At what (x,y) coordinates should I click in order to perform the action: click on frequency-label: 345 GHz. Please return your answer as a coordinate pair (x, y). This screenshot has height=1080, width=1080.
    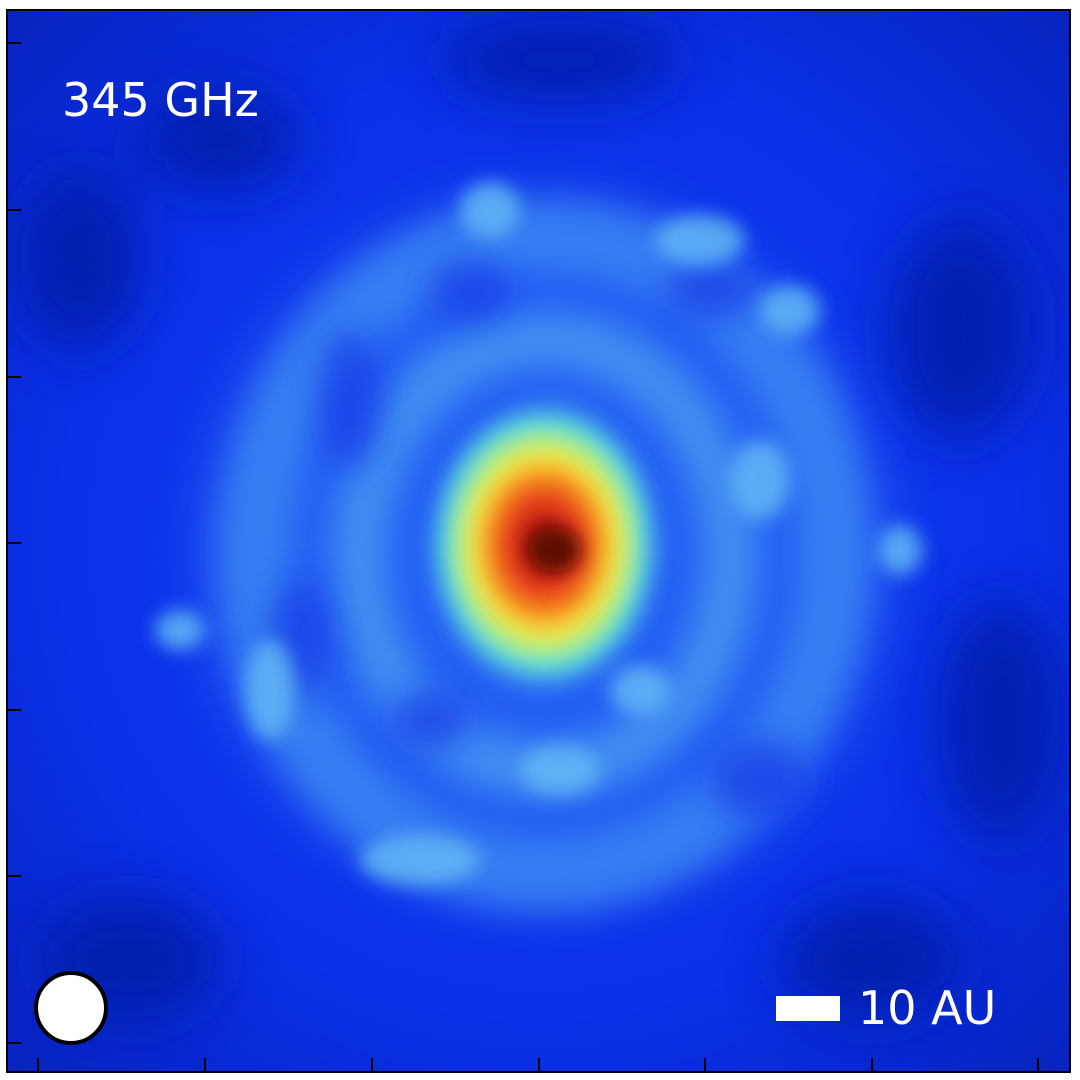
    Looking at the image, I should click on (160, 100).